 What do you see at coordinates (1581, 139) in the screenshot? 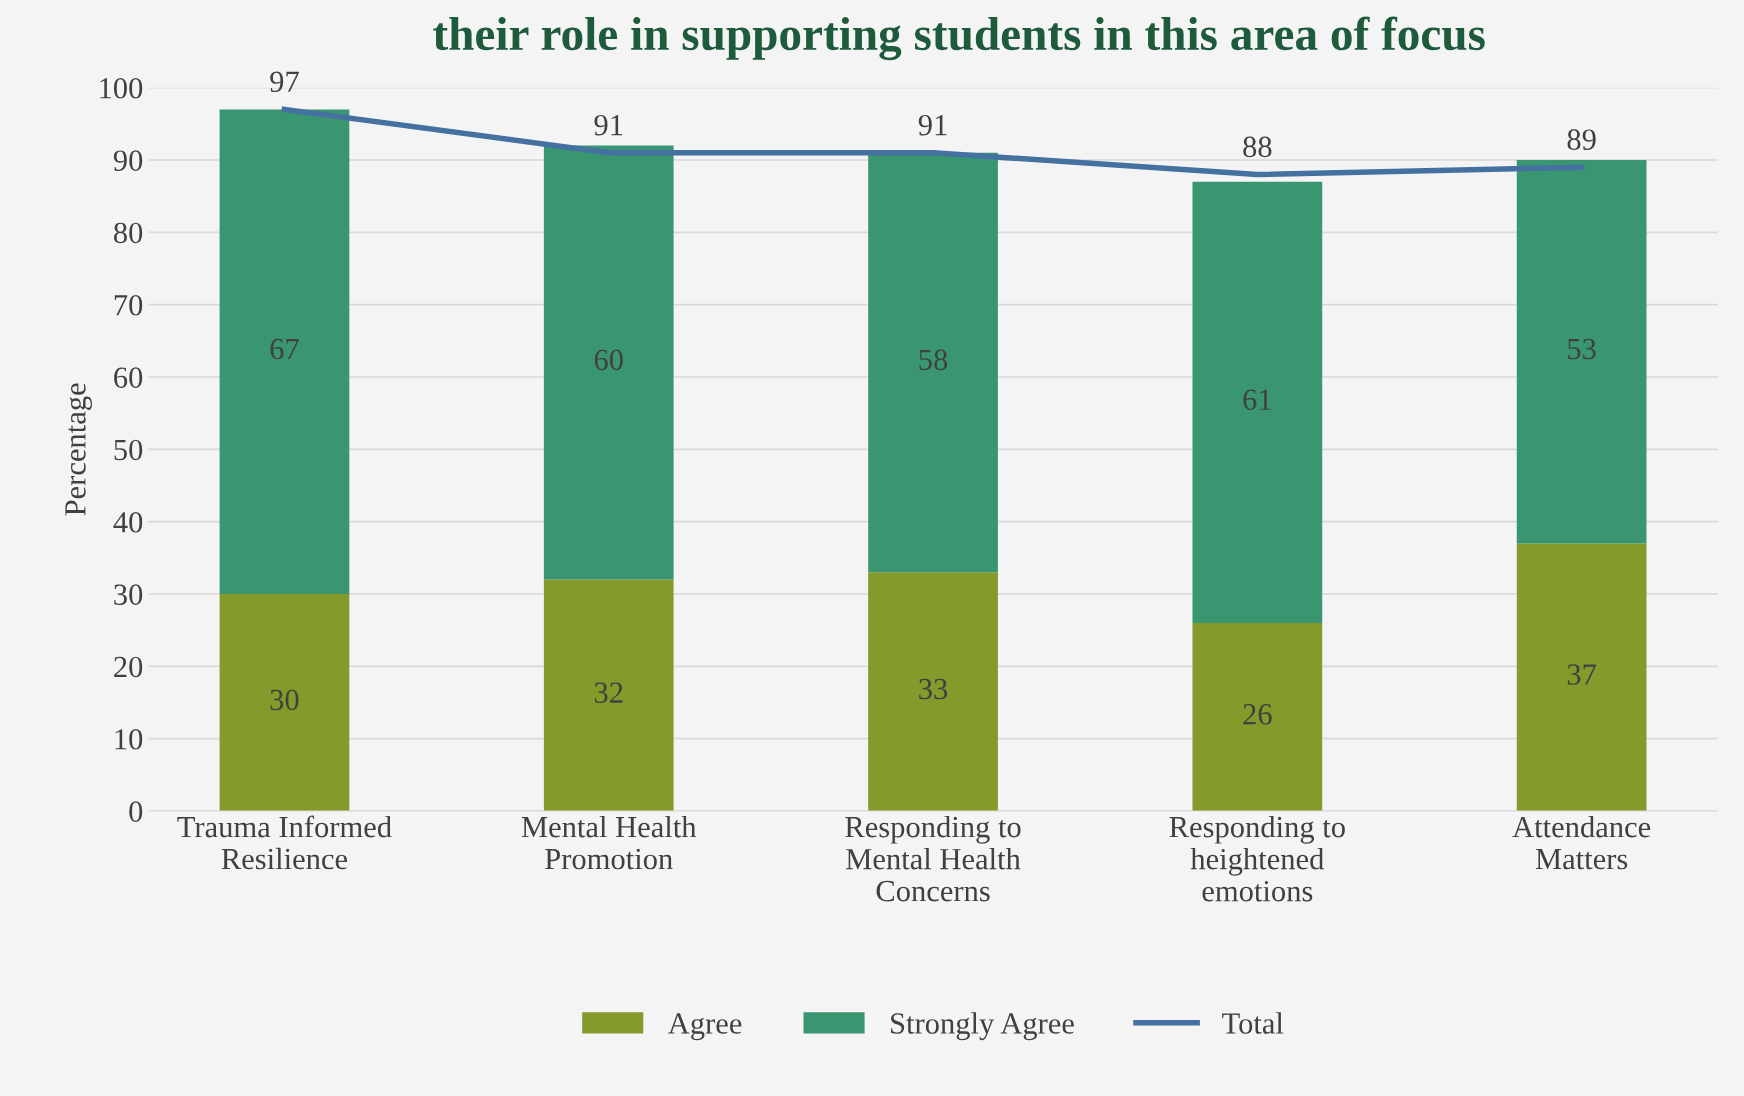
I see `data-label: 89` at bounding box center [1581, 139].